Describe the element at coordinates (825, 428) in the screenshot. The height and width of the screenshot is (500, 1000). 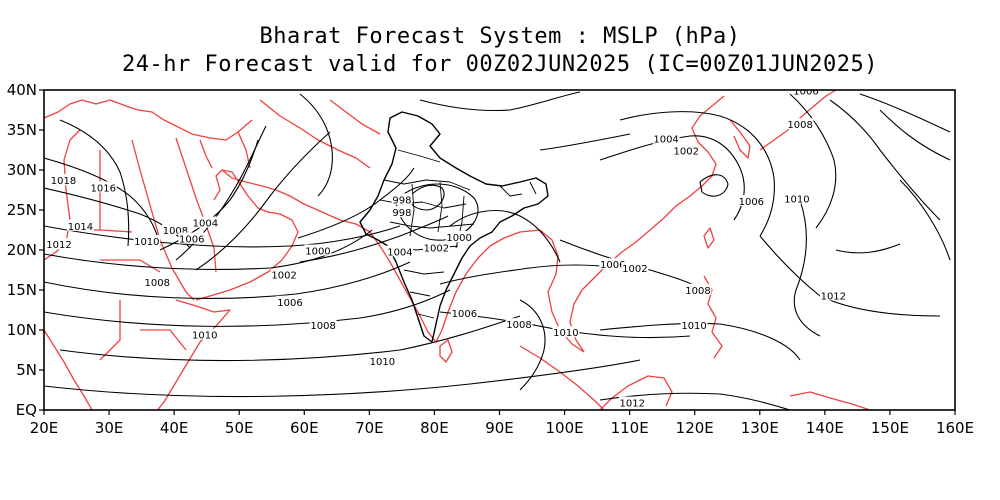
I see `x-tick-label: 140E` at that location.